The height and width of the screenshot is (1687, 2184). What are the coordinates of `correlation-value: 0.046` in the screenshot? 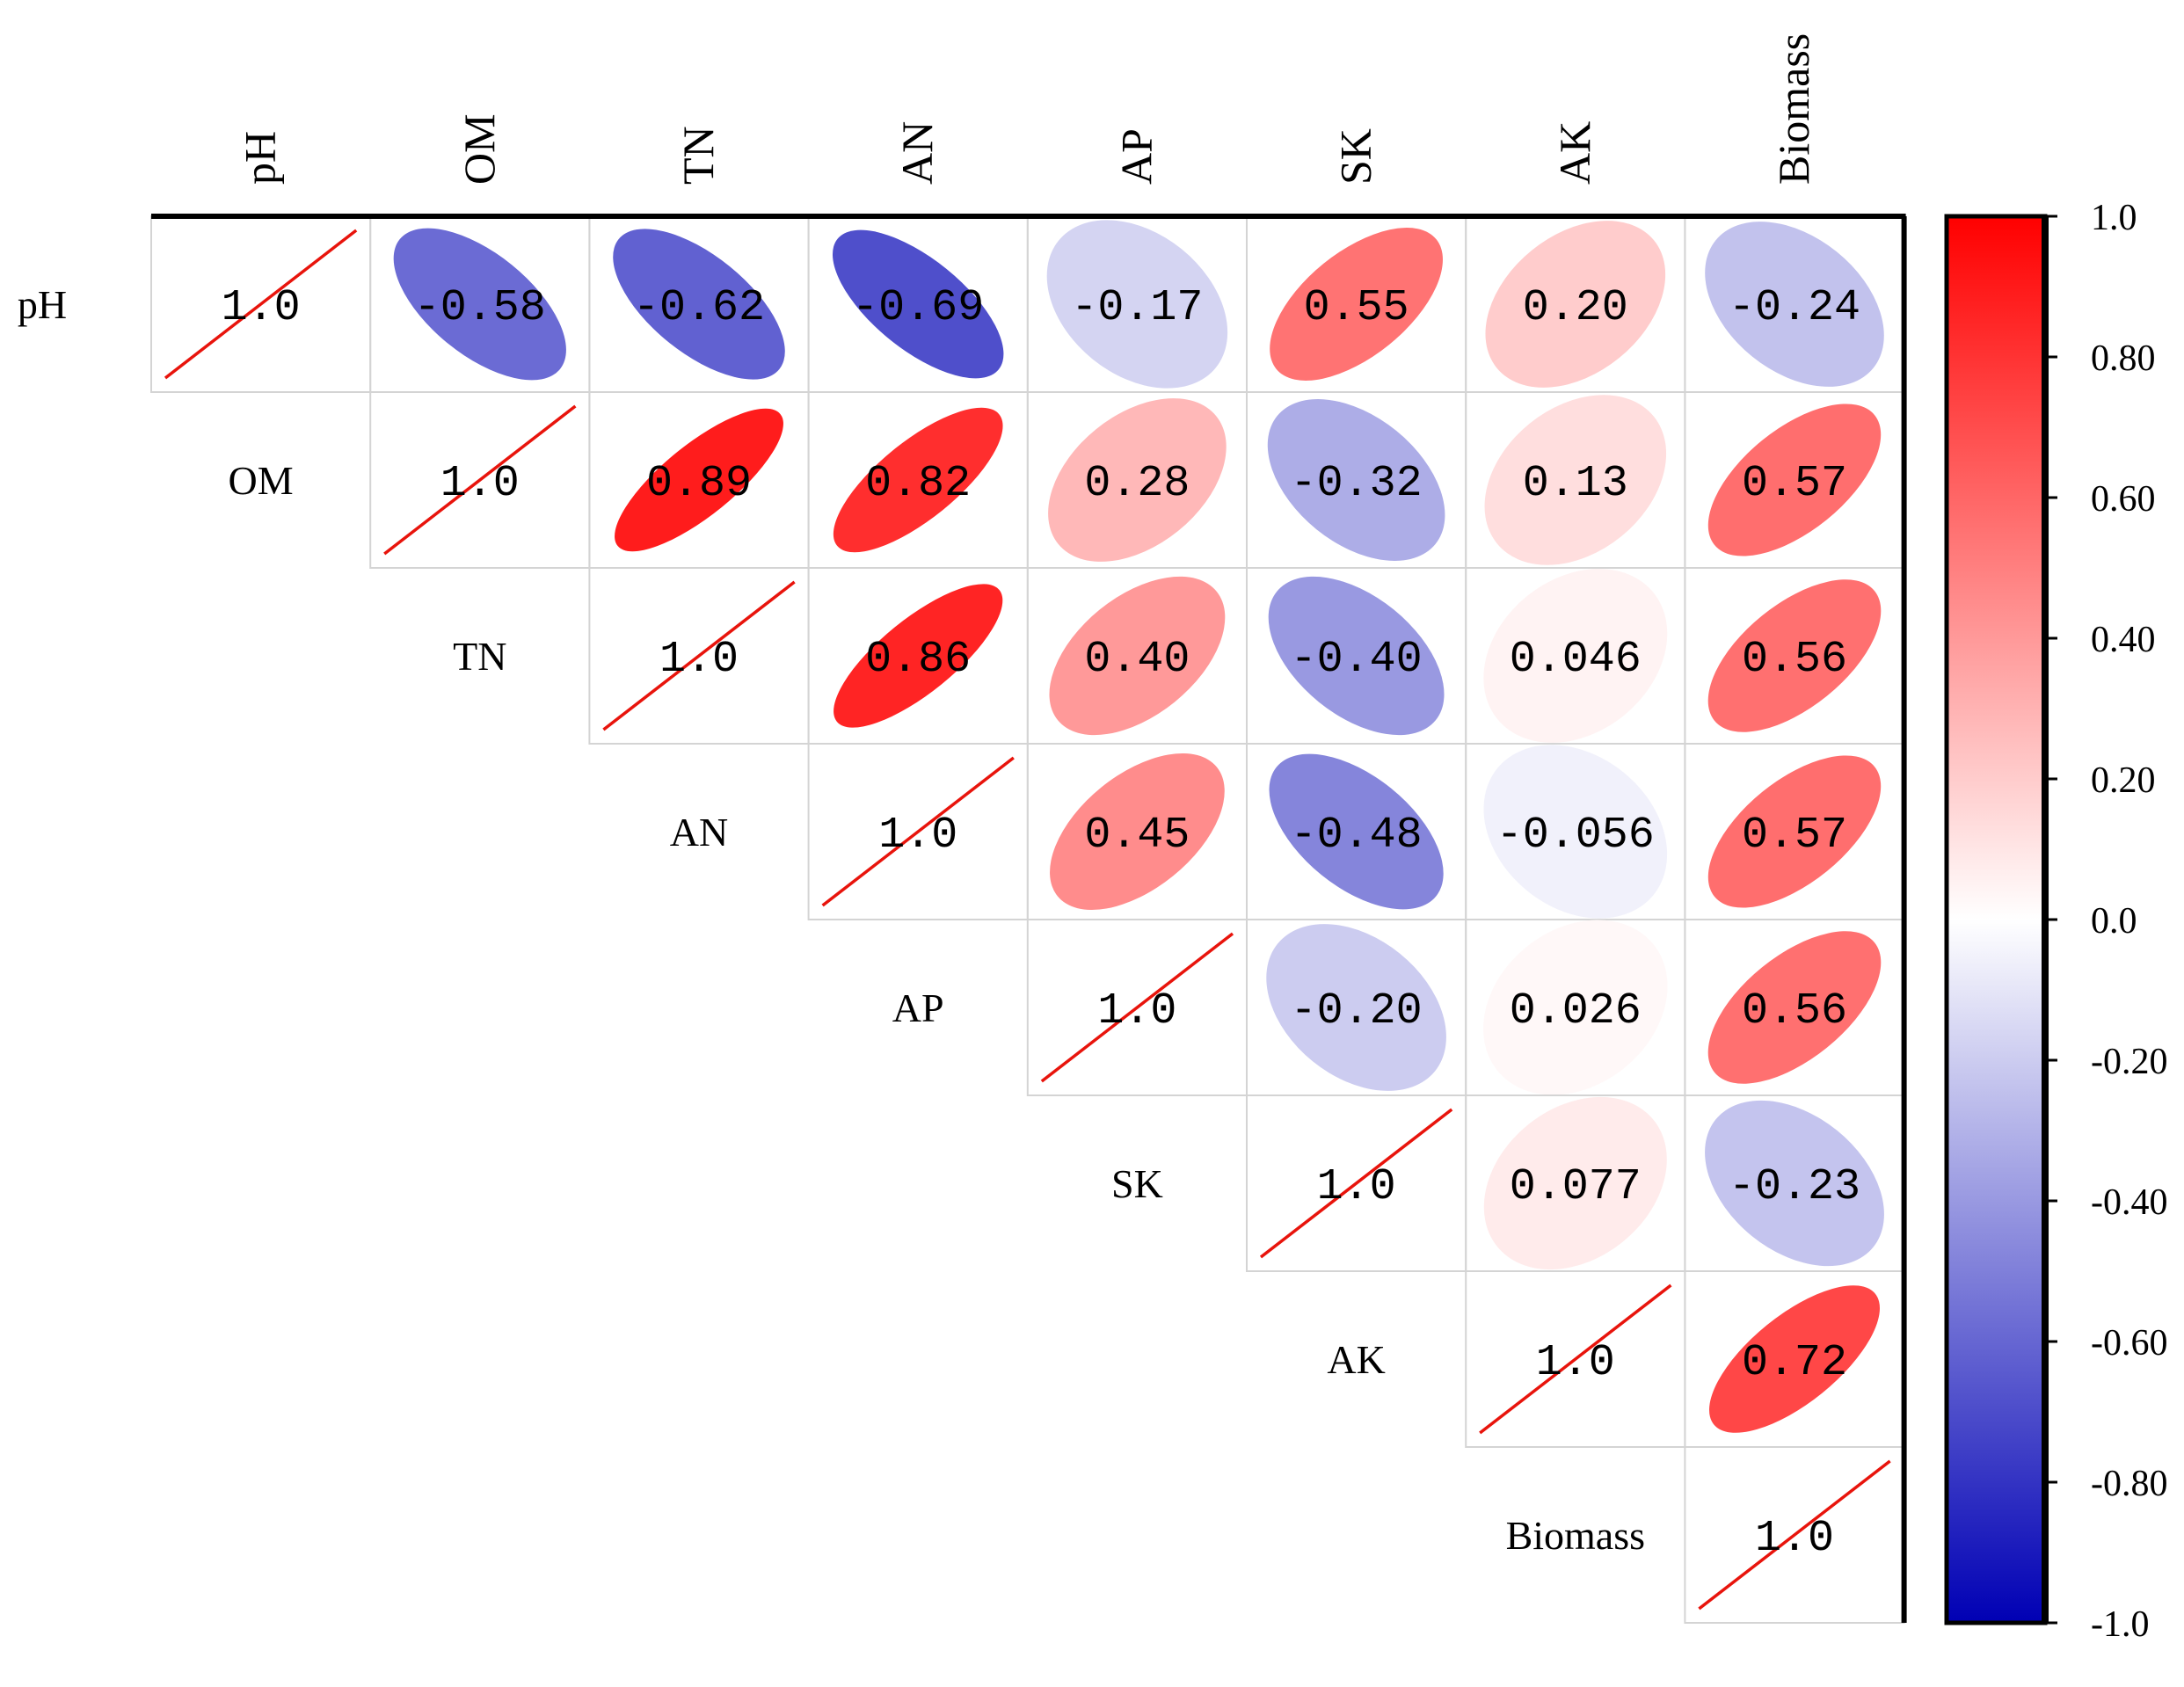 It's located at (1576, 660).